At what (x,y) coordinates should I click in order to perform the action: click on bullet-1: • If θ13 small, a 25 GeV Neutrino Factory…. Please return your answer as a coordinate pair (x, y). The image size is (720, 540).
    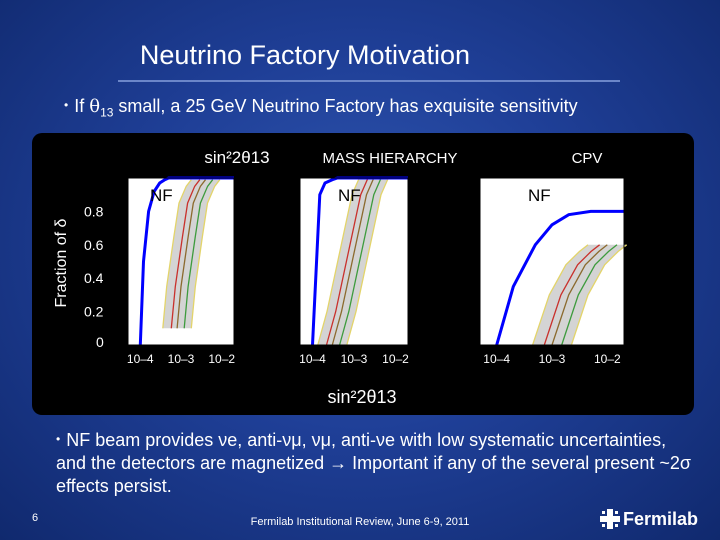
    Looking at the image, I should click on (321, 108).